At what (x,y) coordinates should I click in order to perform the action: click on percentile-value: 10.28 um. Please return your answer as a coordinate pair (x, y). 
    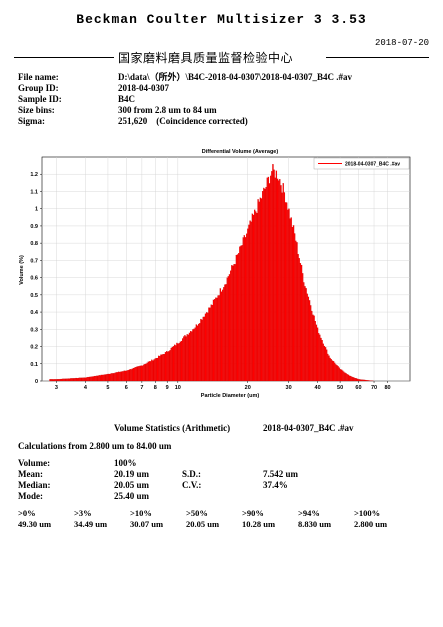
    Looking at the image, I should click on (259, 524).